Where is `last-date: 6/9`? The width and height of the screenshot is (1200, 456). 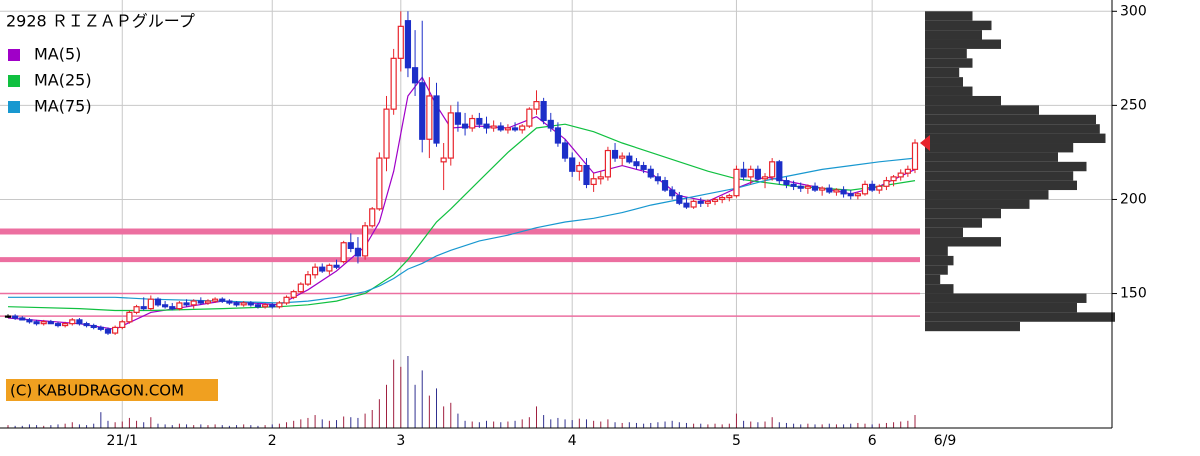 last-date: 6/9 is located at coordinates (945, 441).